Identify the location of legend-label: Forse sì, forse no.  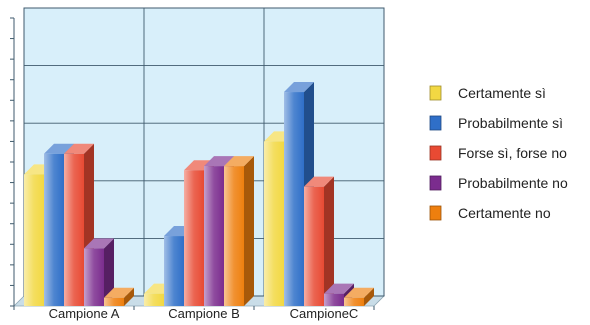
(512, 153).